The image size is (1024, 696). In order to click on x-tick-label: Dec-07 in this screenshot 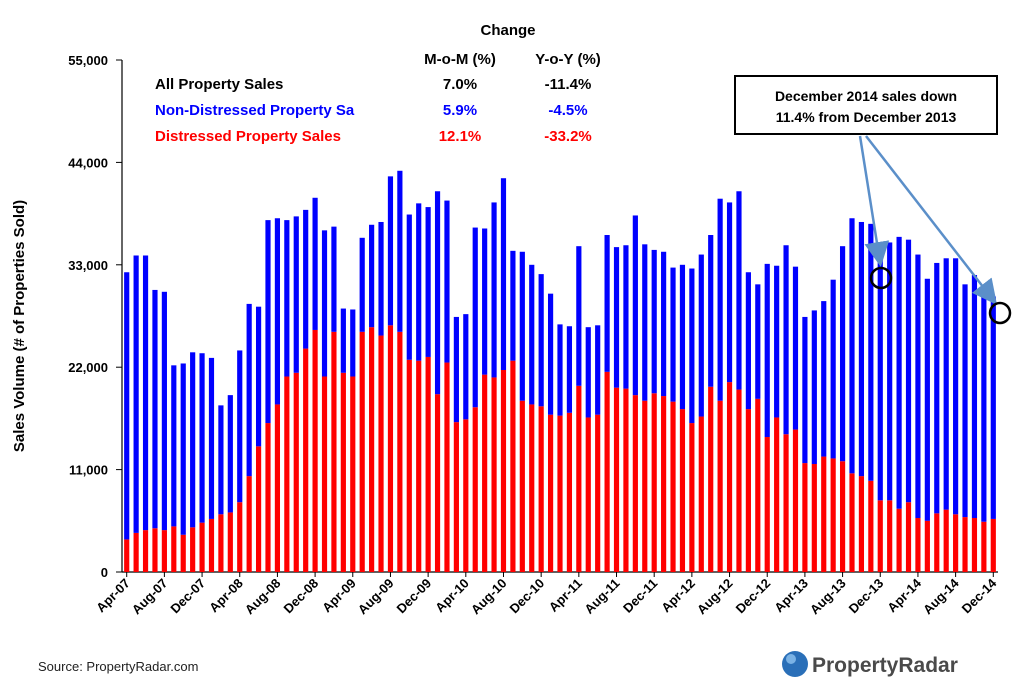, I will do `click(187, 596)`.